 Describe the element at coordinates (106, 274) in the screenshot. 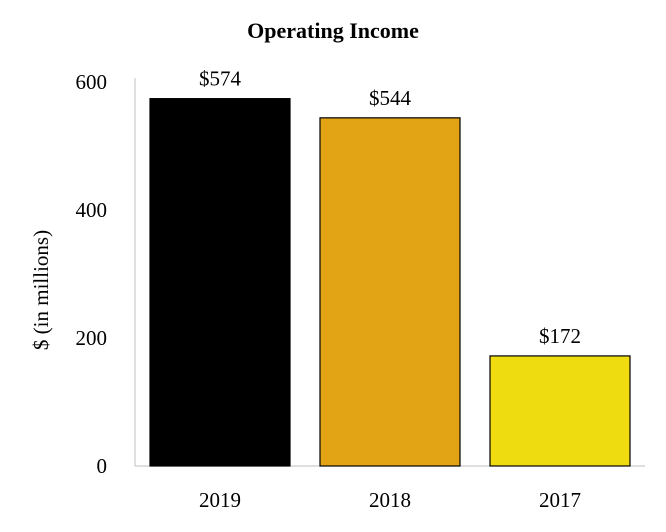

I see `y-axis: 0 200 400 600` at that location.